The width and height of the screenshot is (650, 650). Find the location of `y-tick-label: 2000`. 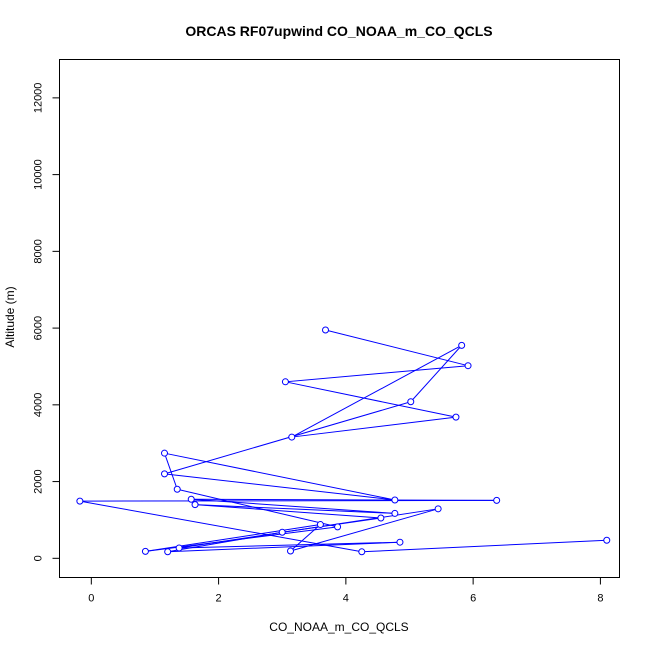

y-tick-label: 2000 is located at coordinates (39, 481).